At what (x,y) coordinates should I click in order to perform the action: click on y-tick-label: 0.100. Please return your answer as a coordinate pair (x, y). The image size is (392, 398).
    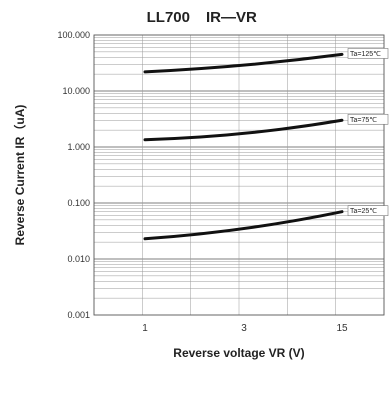
    Looking at the image, I should click on (78, 203).